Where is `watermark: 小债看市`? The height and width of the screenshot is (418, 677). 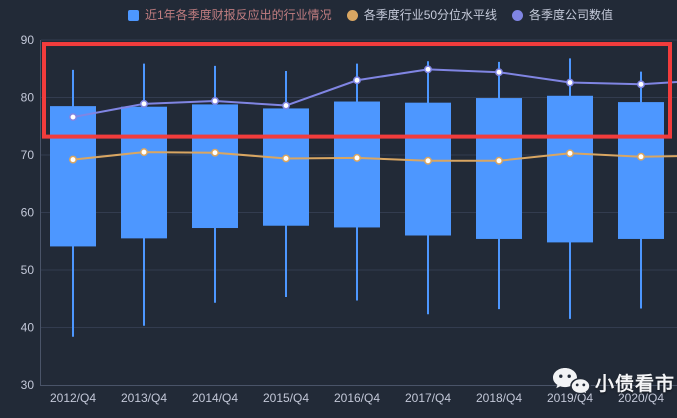 watermark: 小债看市 is located at coordinates (612, 382).